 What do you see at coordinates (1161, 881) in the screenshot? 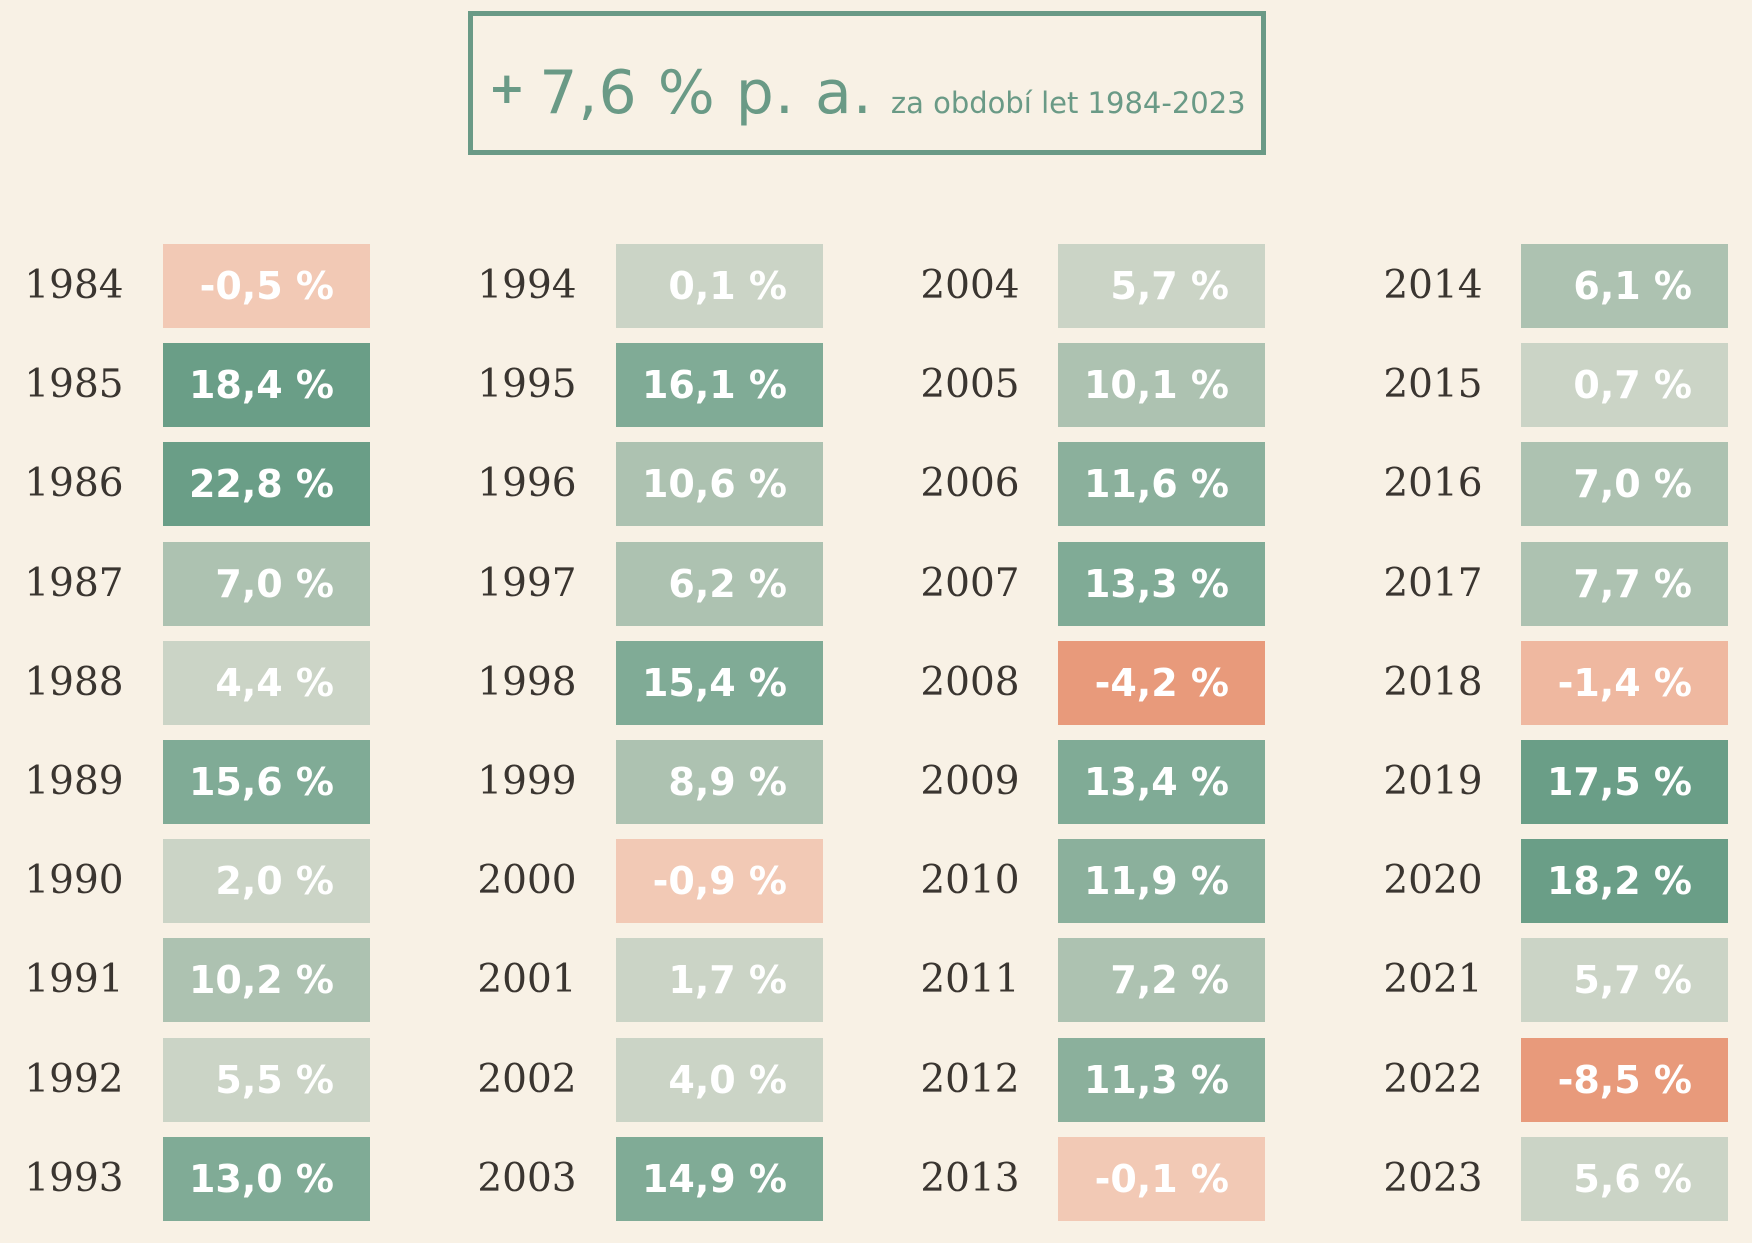
I see `return-cell: 11,9 %` at bounding box center [1161, 881].